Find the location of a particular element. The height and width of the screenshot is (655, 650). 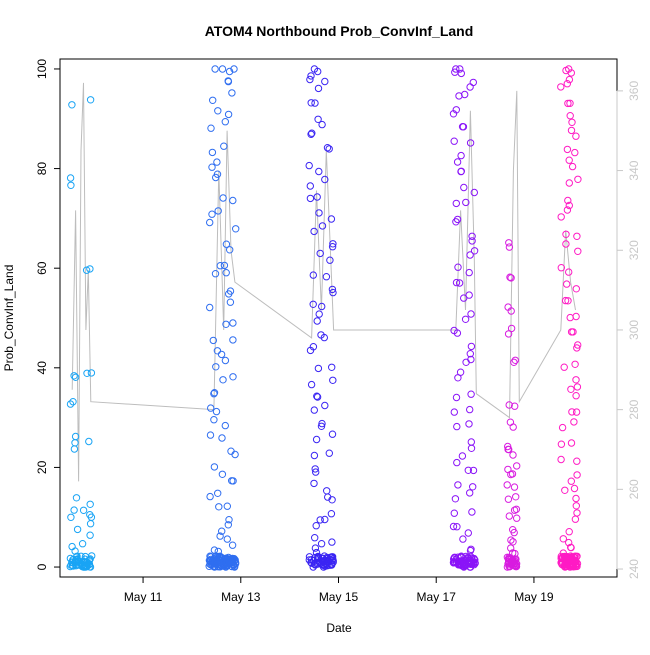

x-axis-label: Date is located at coordinates (339, 628).